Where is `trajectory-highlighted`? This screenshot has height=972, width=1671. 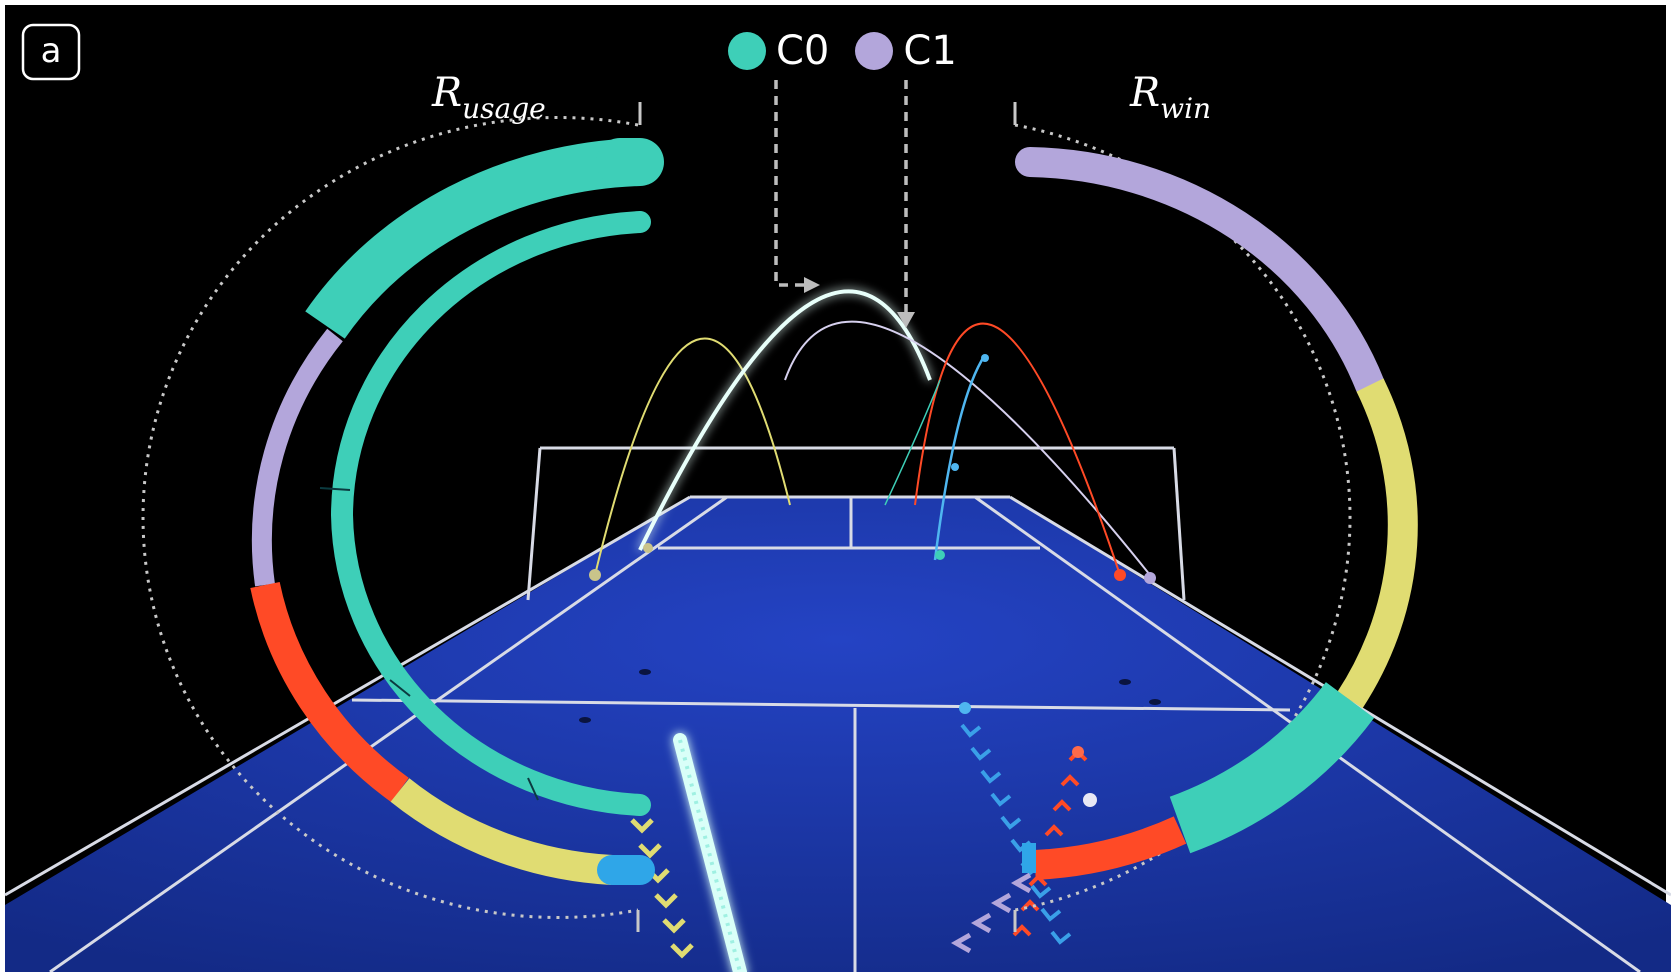
trajectory-highlighted is located at coordinates (785, 420).